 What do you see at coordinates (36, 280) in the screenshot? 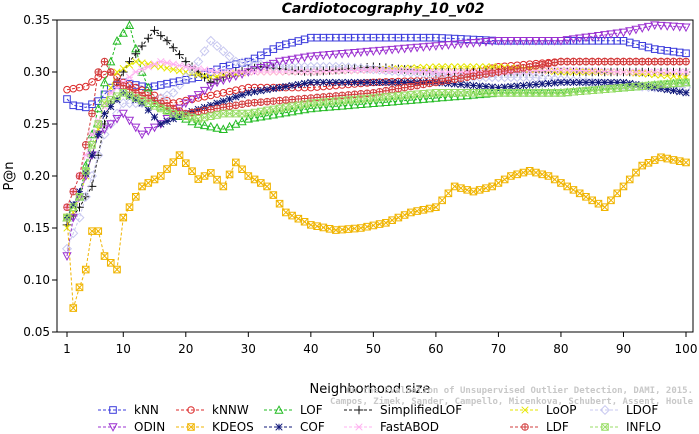
I see `y-tick-label: 0.10` at bounding box center [36, 280].